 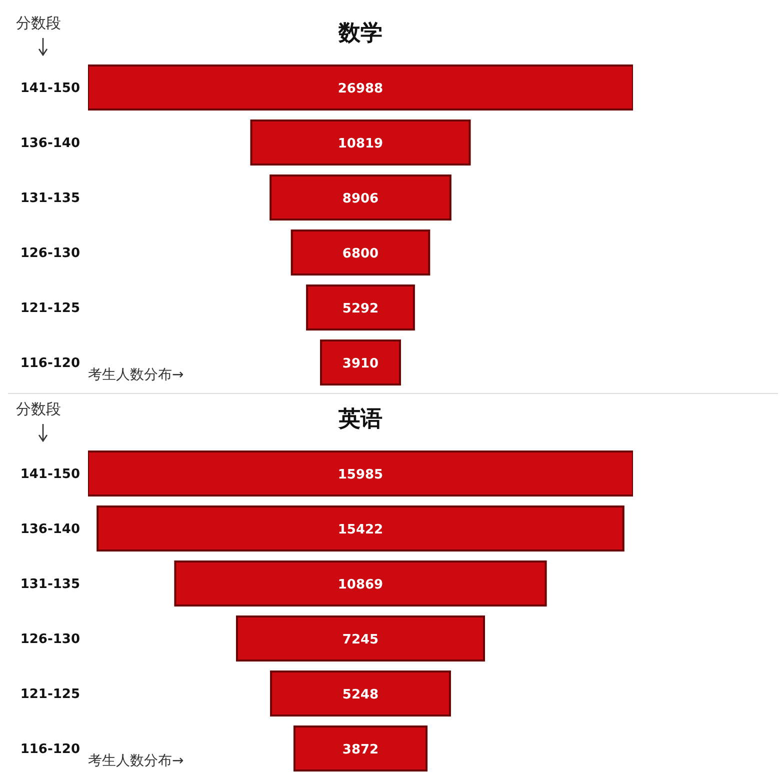 What do you see at coordinates (361, 475) in the screenshot?
I see `data-label: 15985` at bounding box center [361, 475].